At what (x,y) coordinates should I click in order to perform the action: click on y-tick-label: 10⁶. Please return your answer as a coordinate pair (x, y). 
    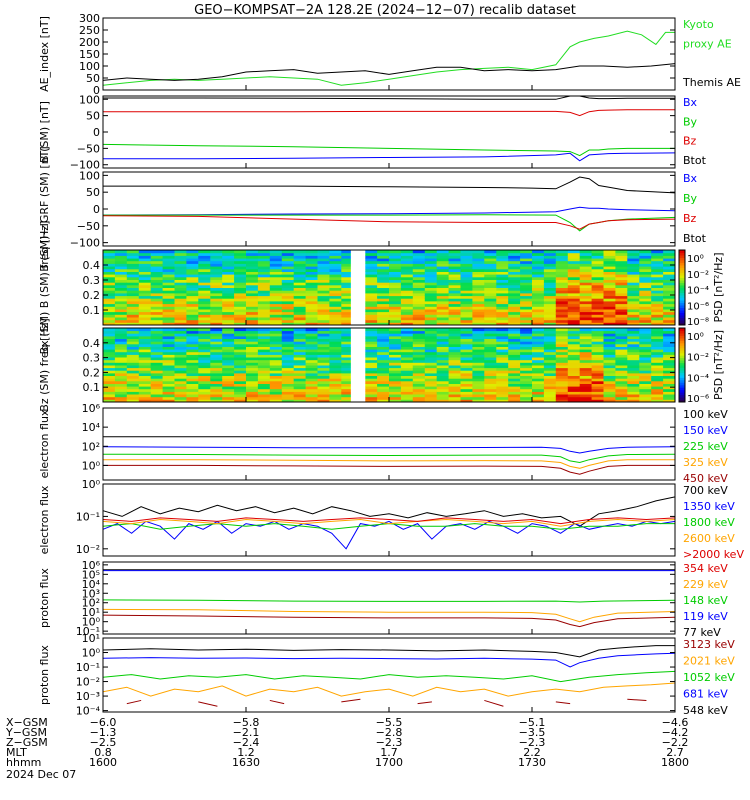
    Looking at the image, I should click on (91, 565).